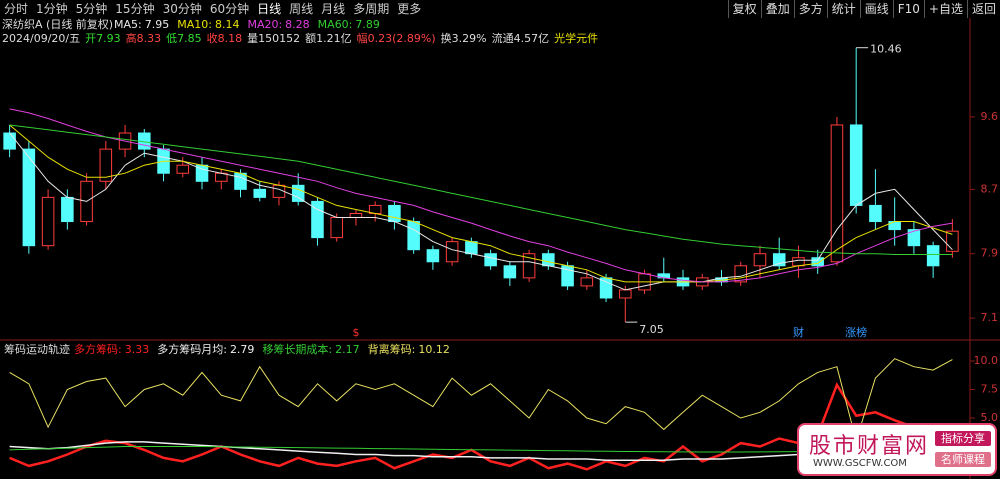  I want to click on info-item: 额1.21亿, so click(328, 38).